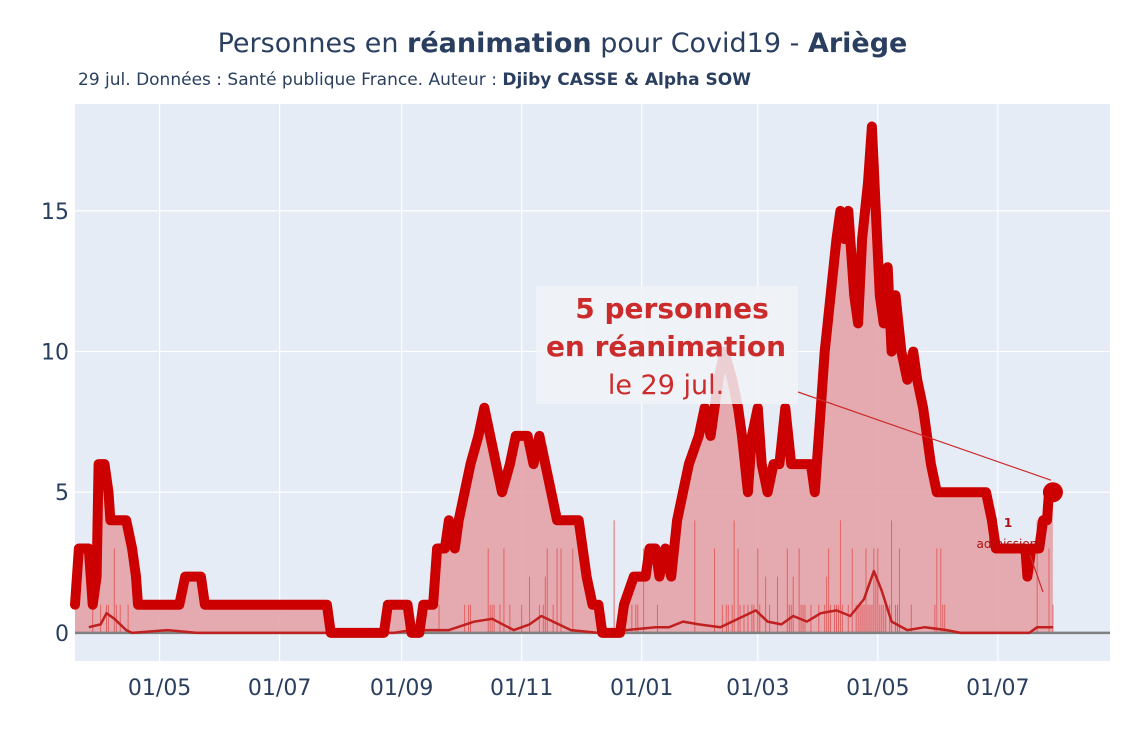 The width and height of the screenshot is (1125, 750). What do you see at coordinates (641, 688) in the screenshot?
I see `x-tick-label: 01/01` at bounding box center [641, 688].